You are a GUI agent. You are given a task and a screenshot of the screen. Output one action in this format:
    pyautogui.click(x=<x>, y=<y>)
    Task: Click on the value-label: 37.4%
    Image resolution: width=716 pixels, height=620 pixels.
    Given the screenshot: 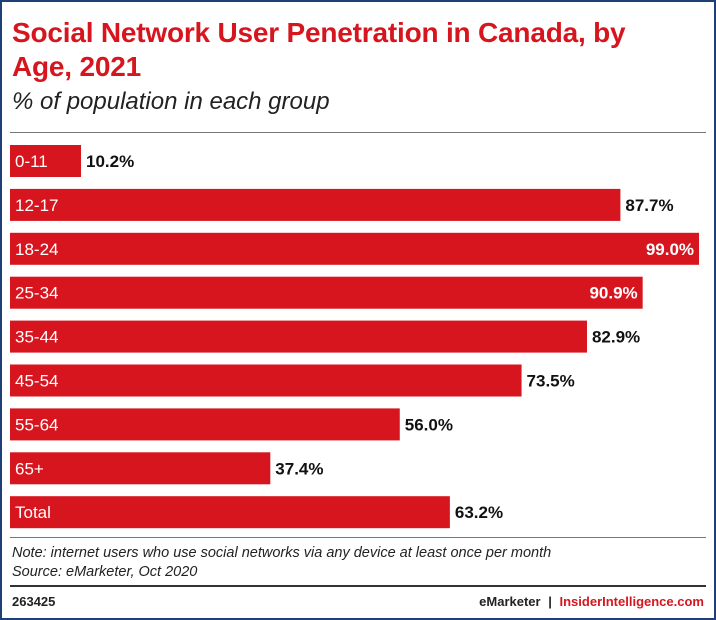 What is the action you would take?
    pyautogui.click(x=299, y=468)
    